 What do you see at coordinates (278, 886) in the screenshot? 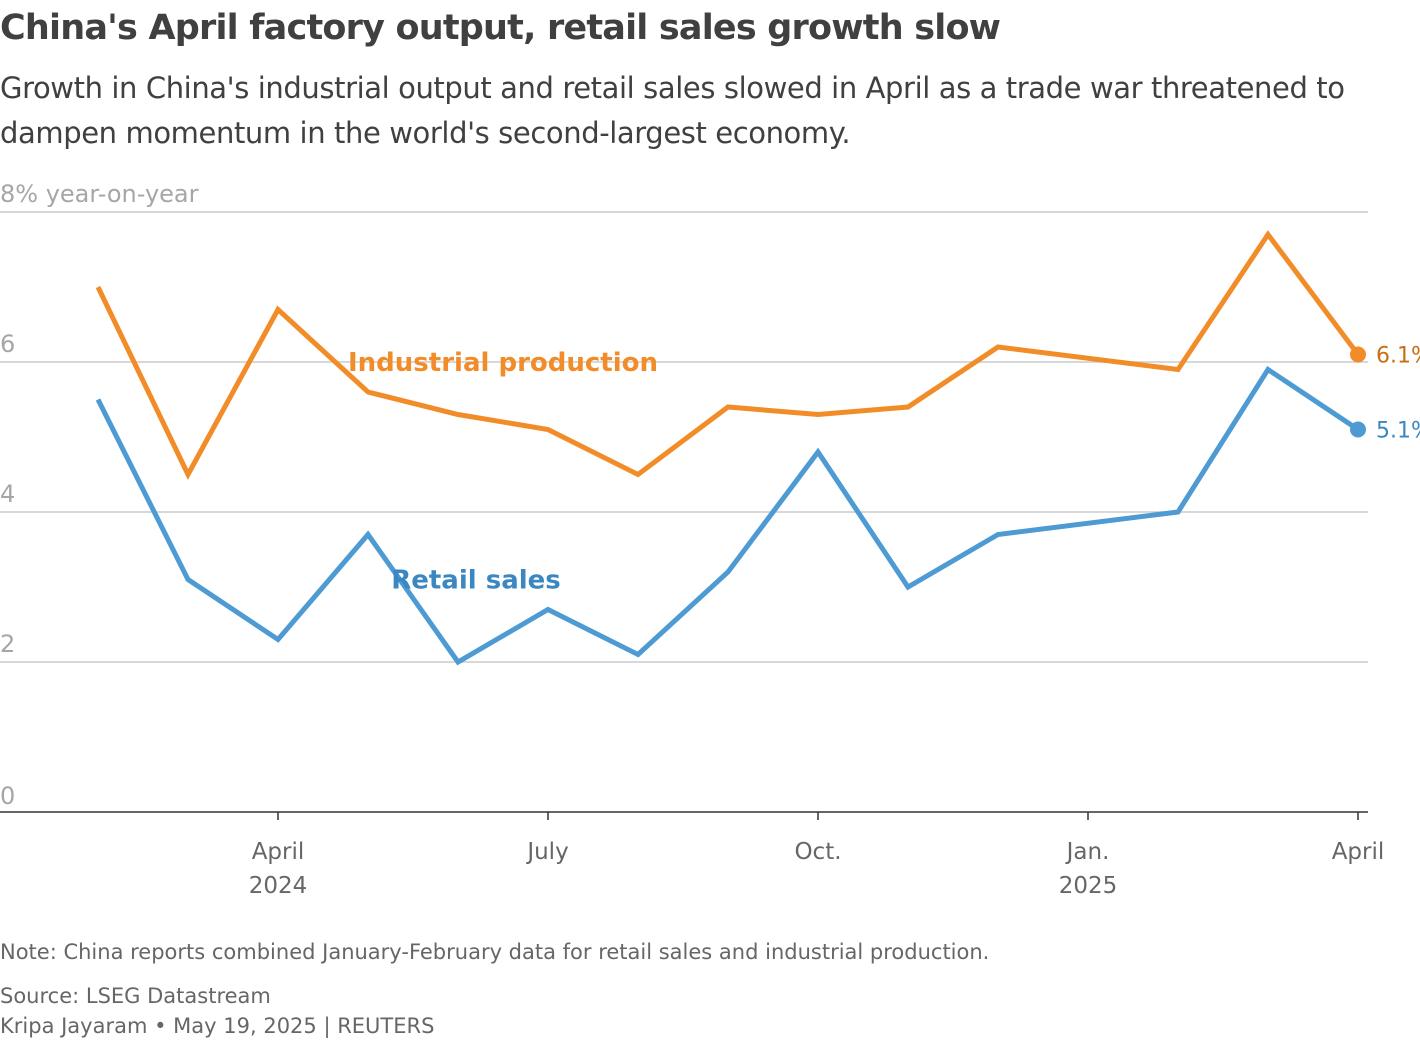
I see `x-tick-year-label: 2024` at bounding box center [278, 886].